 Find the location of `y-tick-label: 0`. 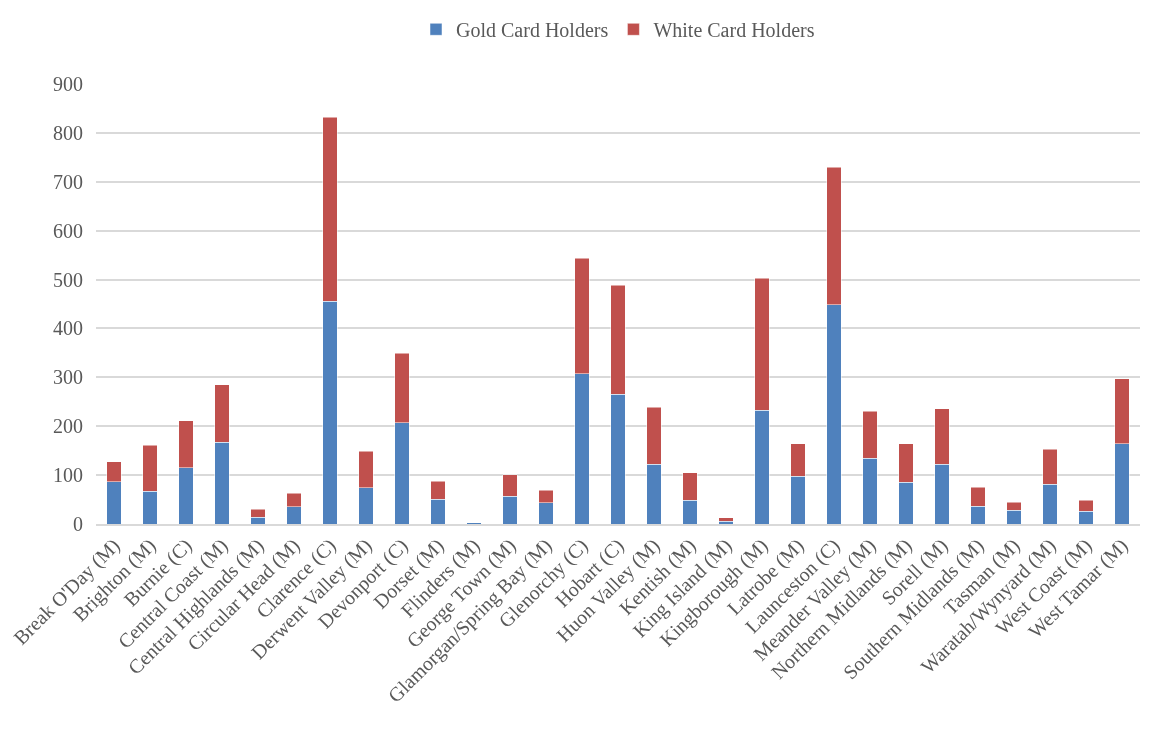

y-tick-label: 0 is located at coordinates (78, 524).